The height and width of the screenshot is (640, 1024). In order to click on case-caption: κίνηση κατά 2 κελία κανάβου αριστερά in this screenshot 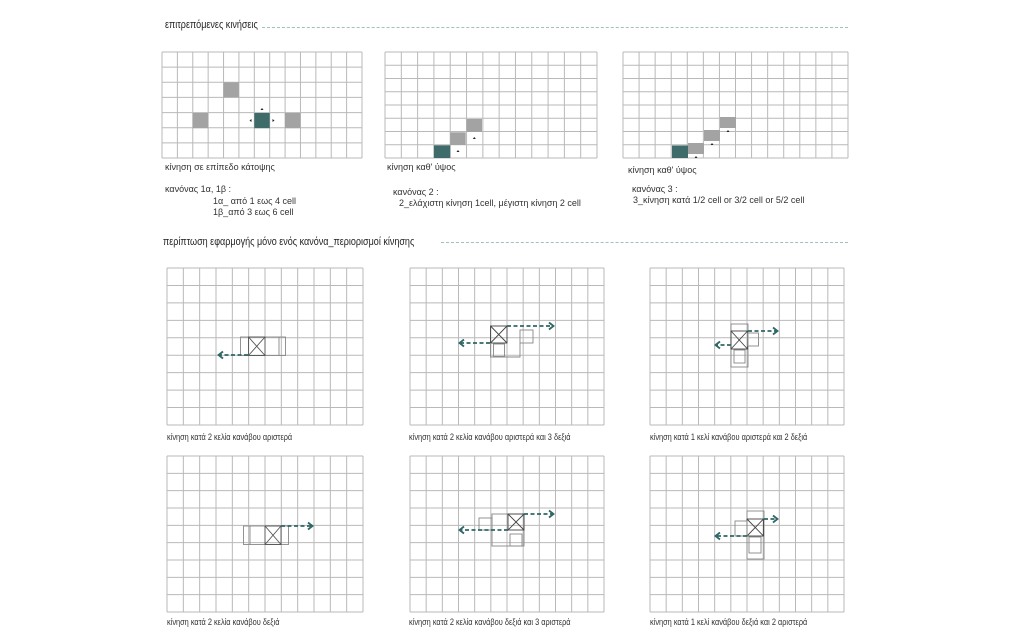, I will do `click(230, 437)`.